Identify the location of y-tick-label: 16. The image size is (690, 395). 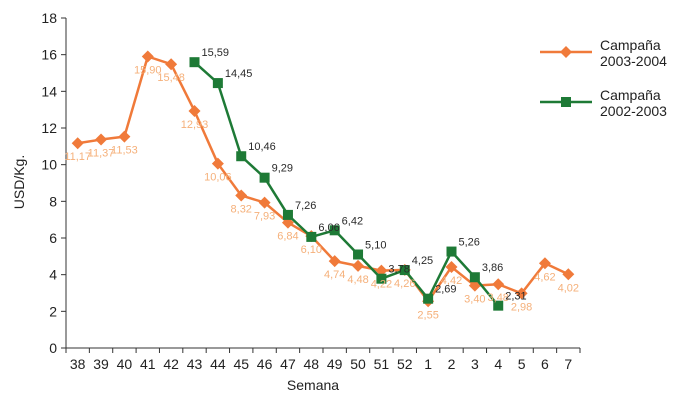
(49, 55).